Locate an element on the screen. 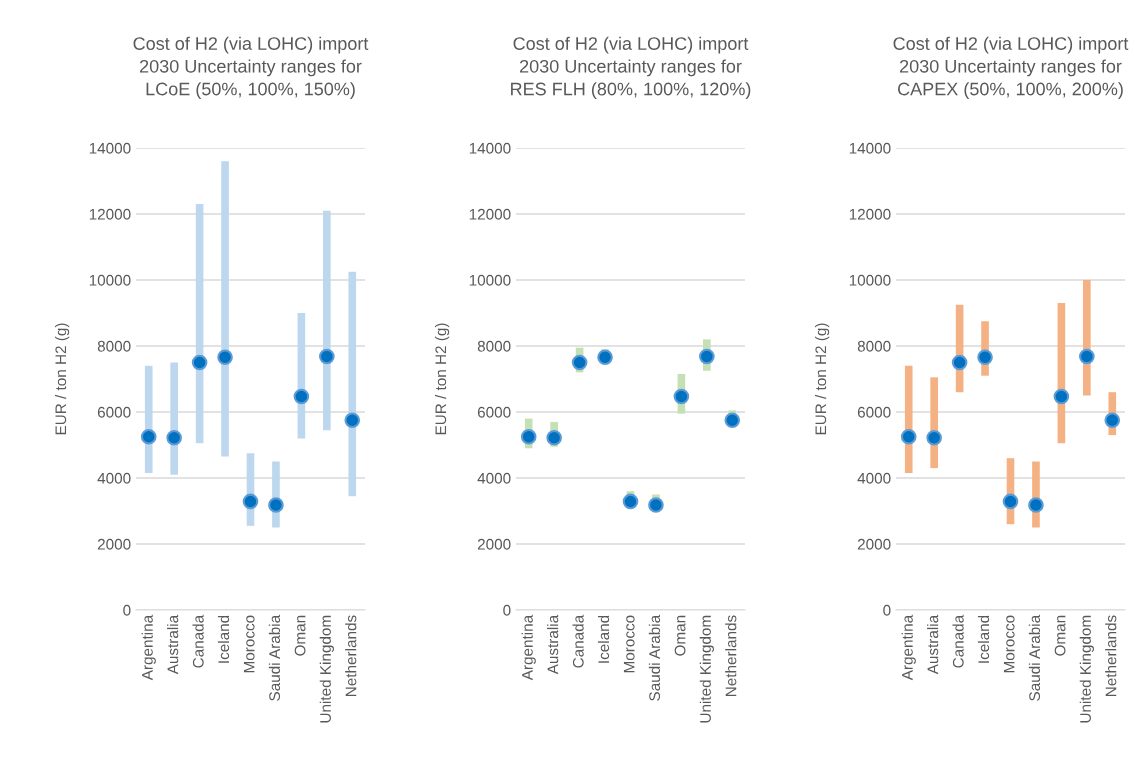 The height and width of the screenshot is (758, 1135). chart-title: Cost of H2 (via LOHC) import 2030 Uncertainty ranges for LCoE (50%, 100%, 150%) is located at coordinates (251, 67).